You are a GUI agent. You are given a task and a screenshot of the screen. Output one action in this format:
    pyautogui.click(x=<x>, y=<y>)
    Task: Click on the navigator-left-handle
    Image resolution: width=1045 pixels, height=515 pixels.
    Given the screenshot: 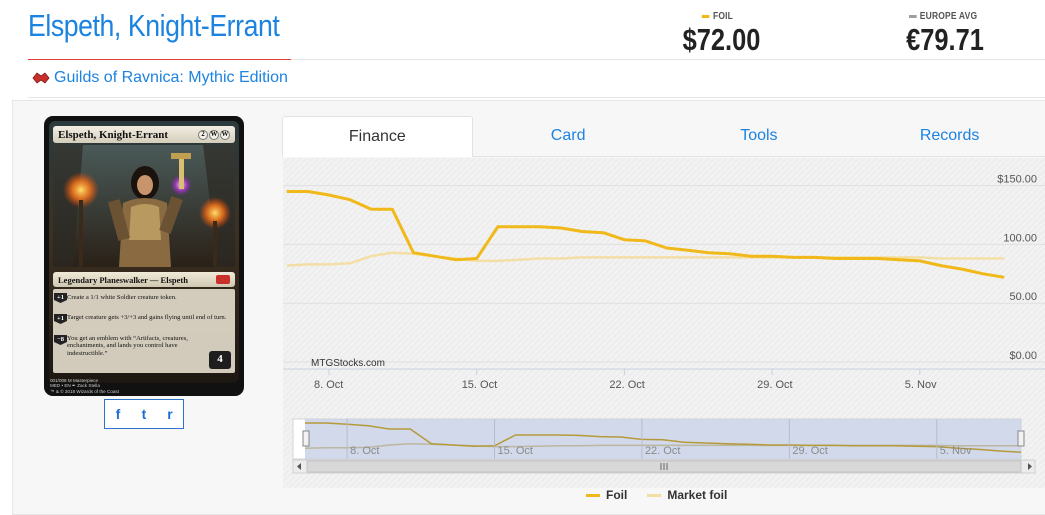 What is the action you would take?
    pyautogui.click(x=306, y=438)
    